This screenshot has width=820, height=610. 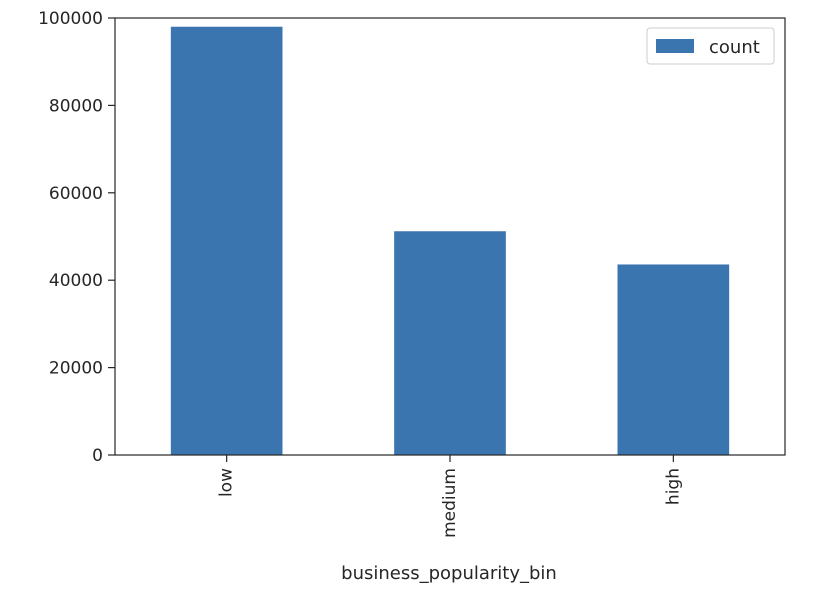 I want to click on y-tick-label: 80000, so click(x=76, y=106).